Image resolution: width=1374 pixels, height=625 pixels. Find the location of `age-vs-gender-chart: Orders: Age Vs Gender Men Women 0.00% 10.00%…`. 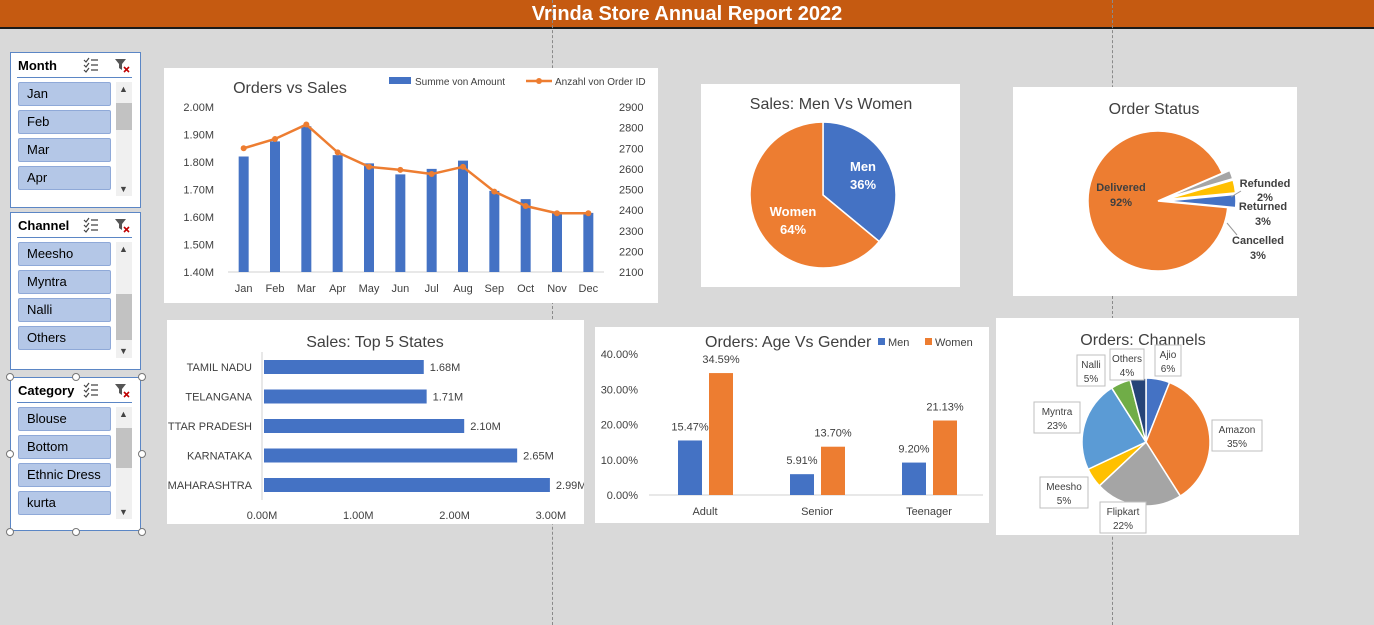

age-vs-gender-chart: Orders: Age Vs Gender Men Women 0.00% 10.00%… is located at coordinates (792, 425).